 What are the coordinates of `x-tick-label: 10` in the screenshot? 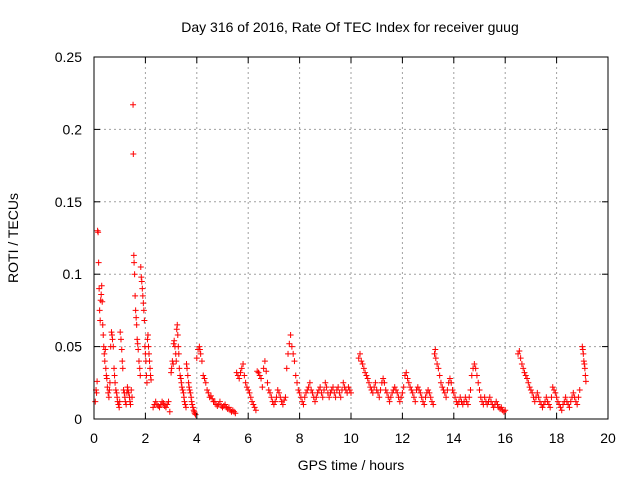 It's located at (351, 438).